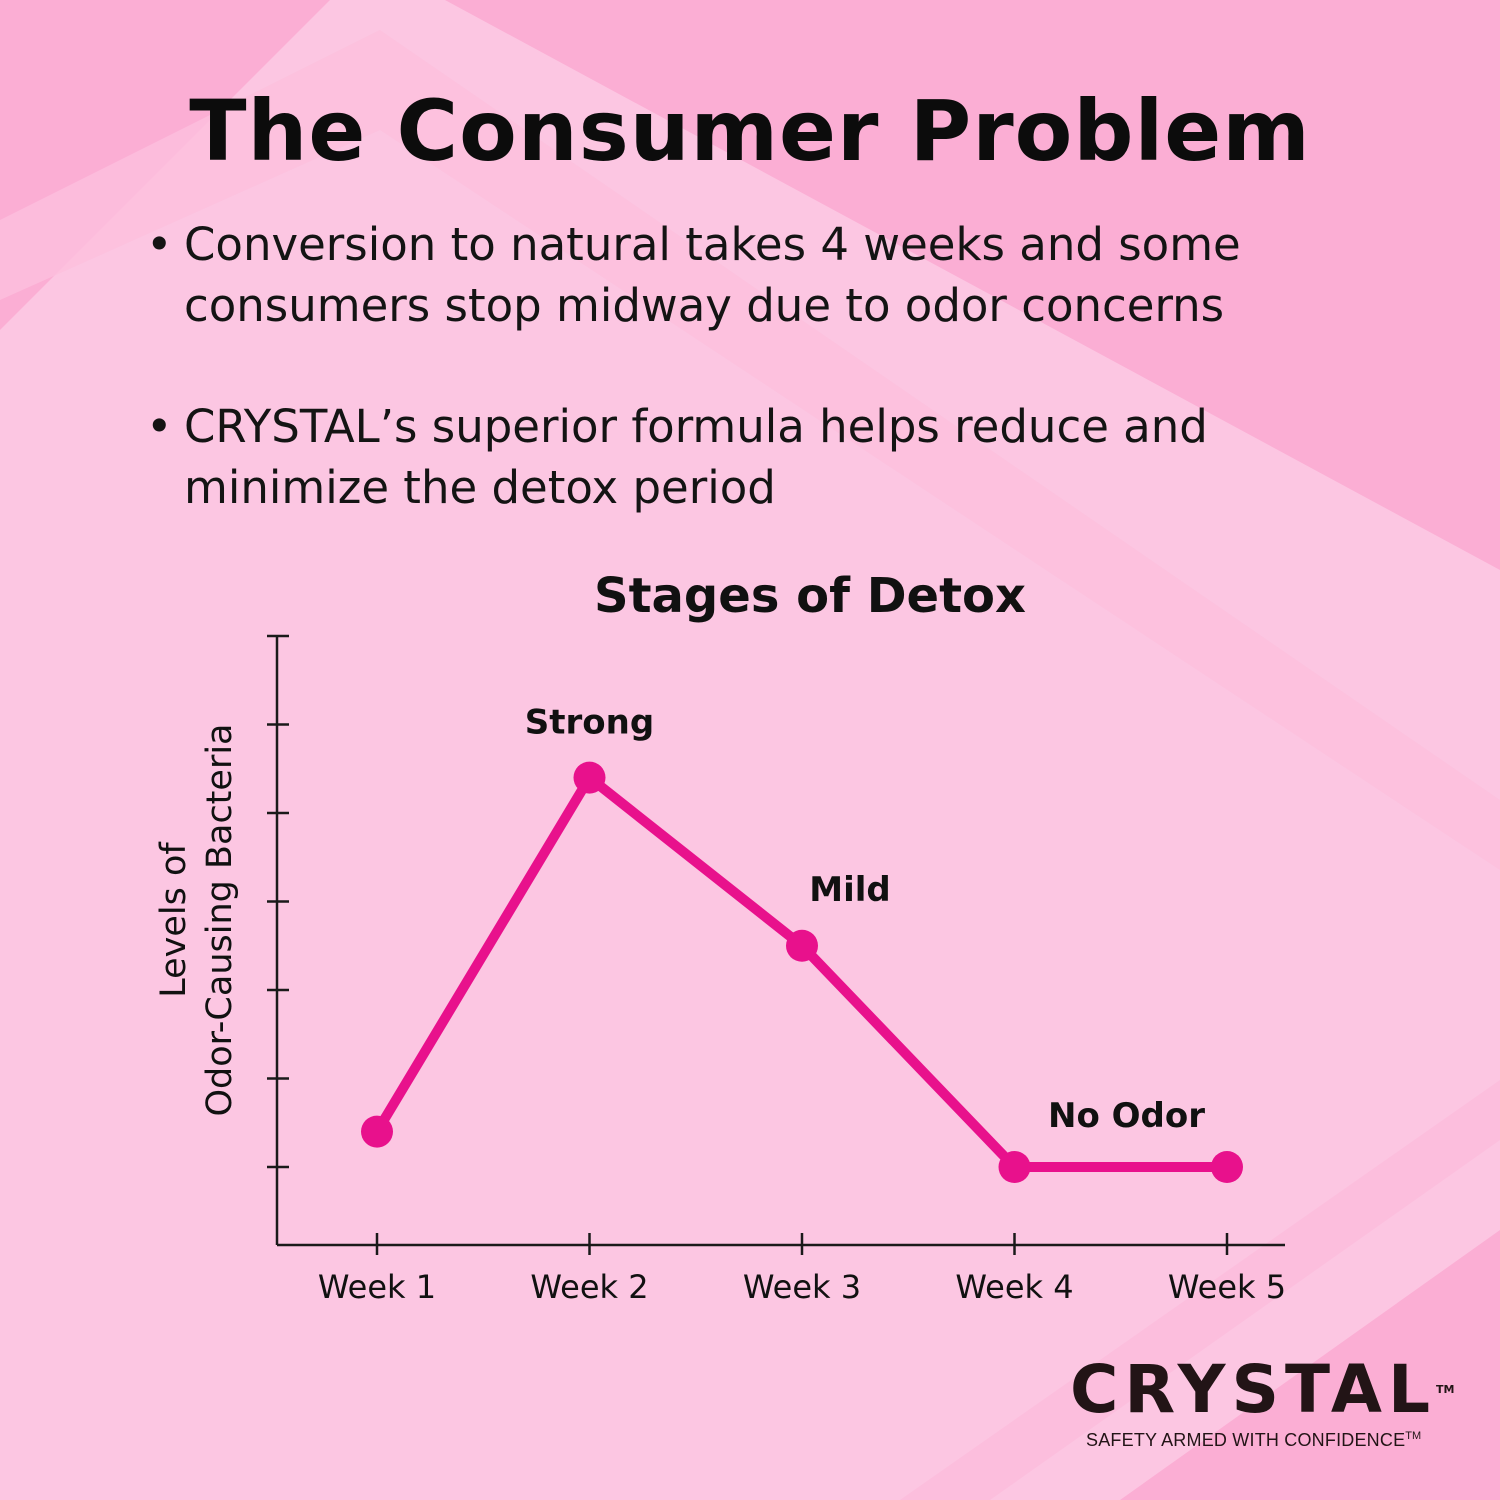 The image size is (1500, 1500). What do you see at coordinates (802, 1287) in the screenshot?
I see `x-tick-label: Week 3` at bounding box center [802, 1287].